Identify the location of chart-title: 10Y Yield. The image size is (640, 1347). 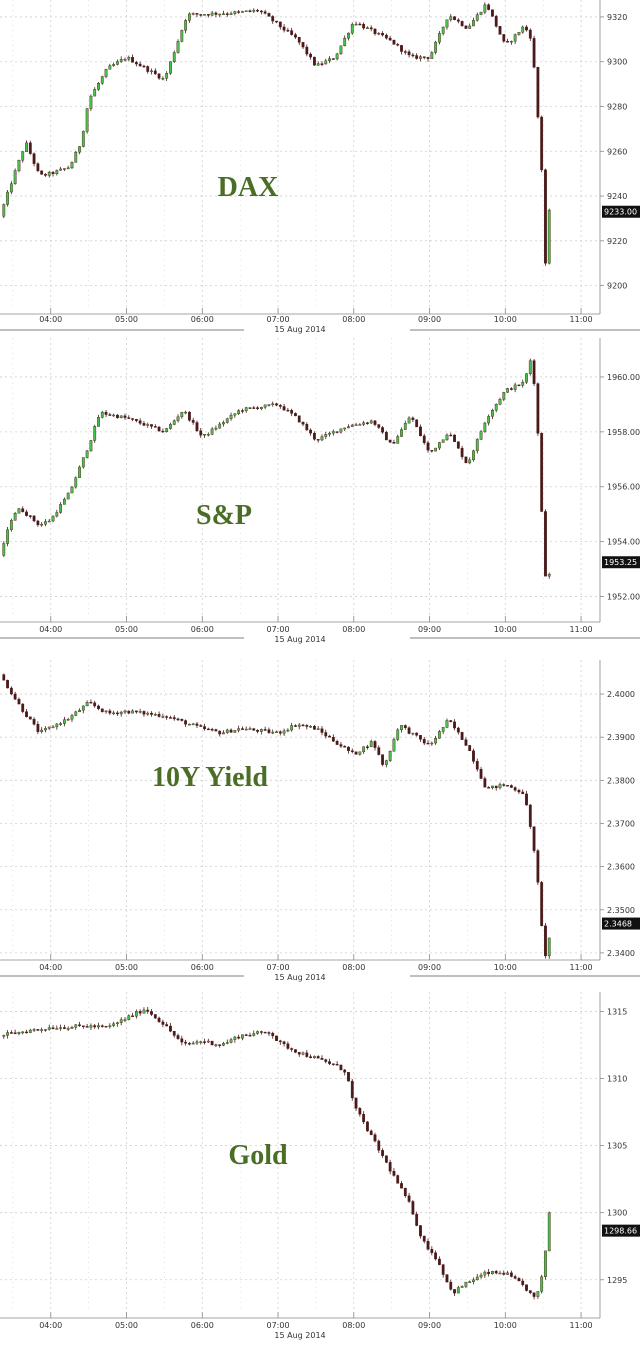
(210, 777).